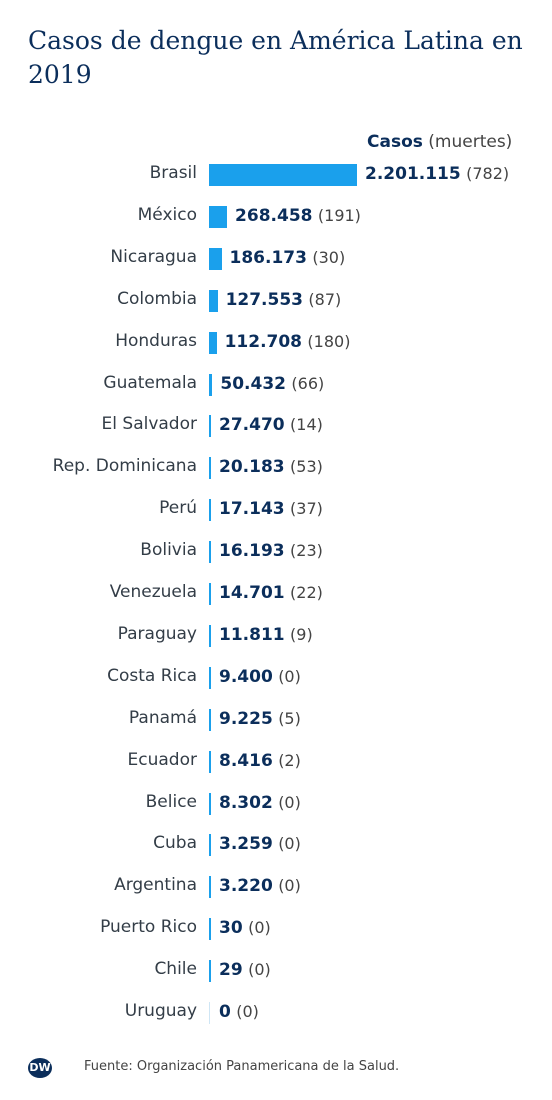 The height and width of the screenshot is (1100, 552). What do you see at coordinates (308, 383) in the screenshot?
I see `deaths-value: (66)` at bounding box center [308, 383].